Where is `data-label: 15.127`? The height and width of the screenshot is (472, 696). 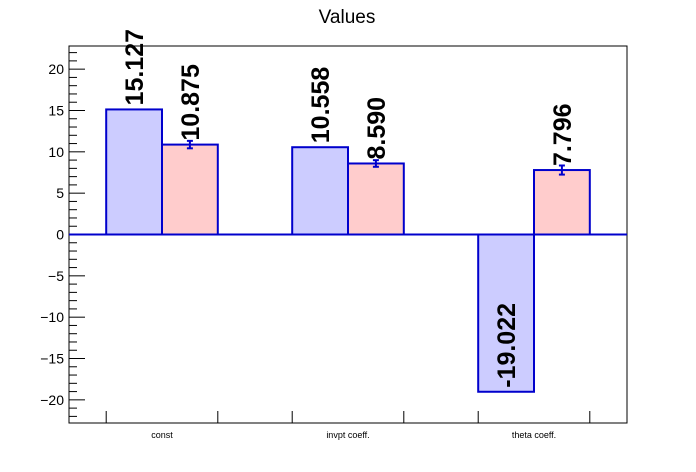 data-label: 15.127 is located at coordinates (135, 67).